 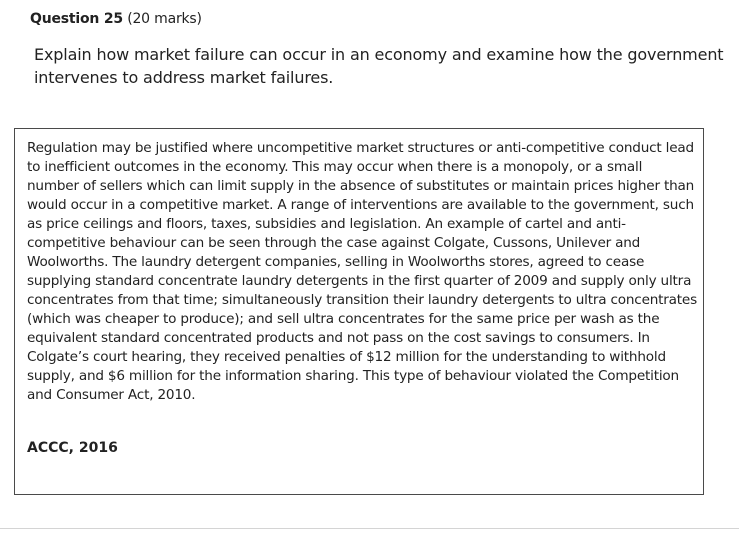 What do you see at coordinates (369, 528) in the screenshot?
I see `bottom-divider` at bounding box center [369, 528].